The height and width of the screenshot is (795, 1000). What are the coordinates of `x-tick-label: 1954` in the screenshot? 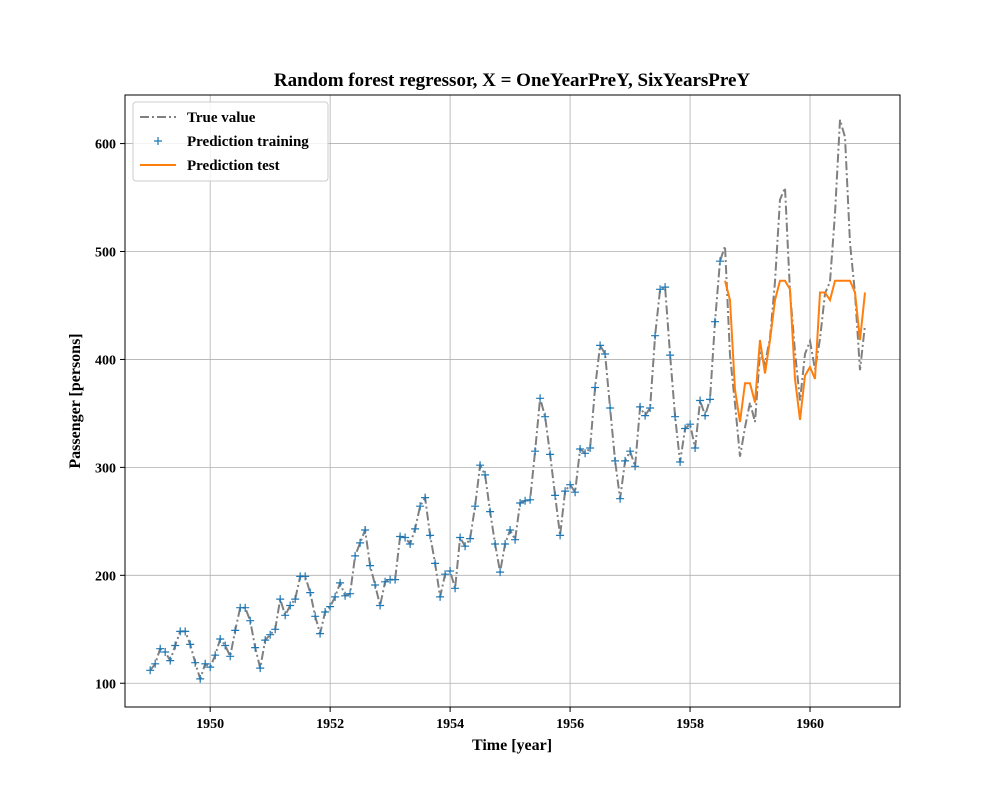 It's located at (450, 724).